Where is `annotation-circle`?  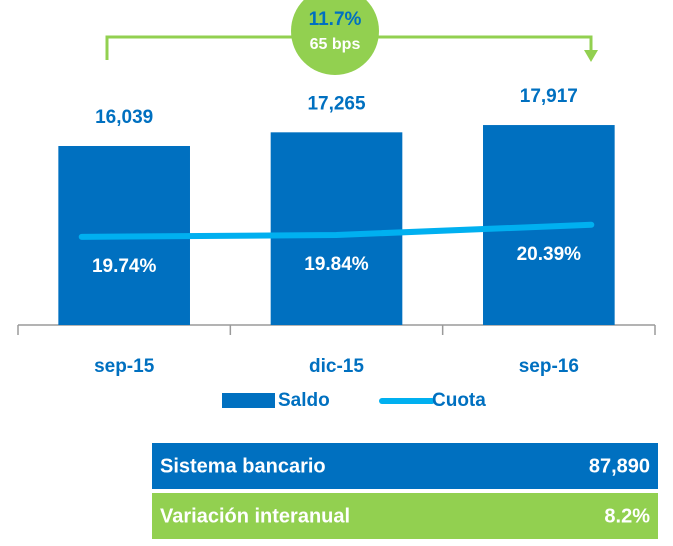
annotation-circle is located at coordinates (335, 37).